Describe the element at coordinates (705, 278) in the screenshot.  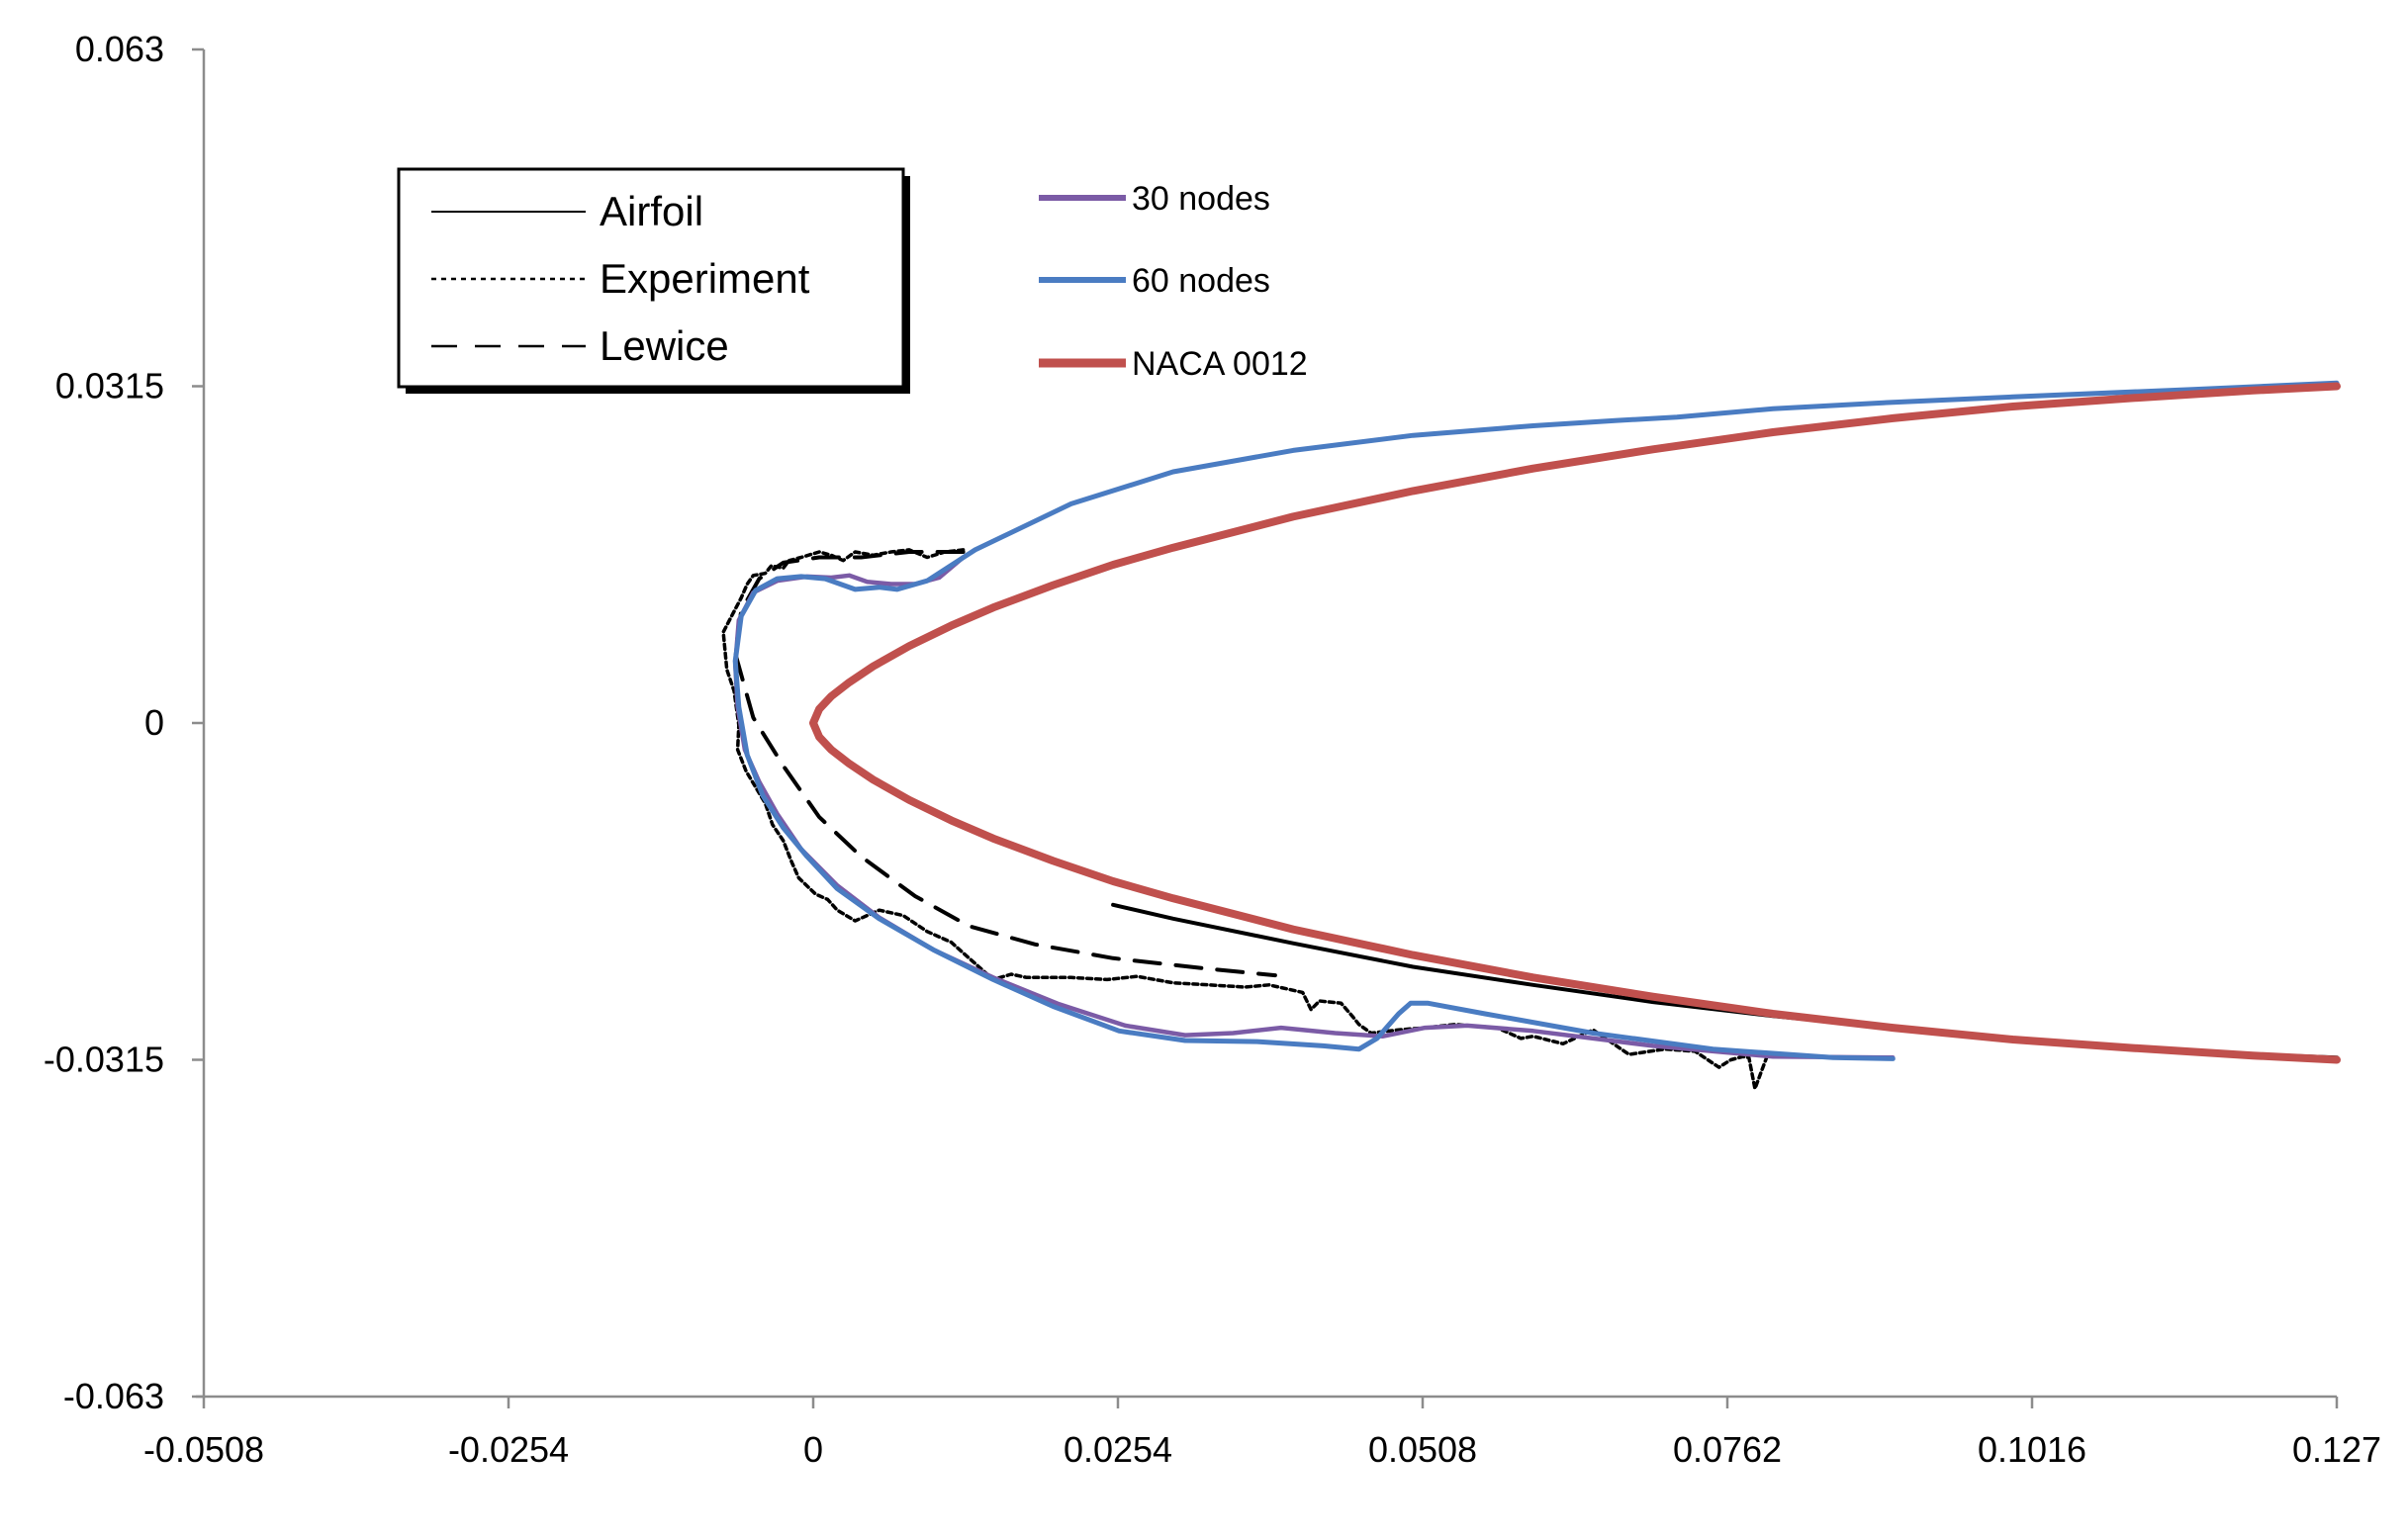
I see `legend-experiment-label: Experiment` at that location.